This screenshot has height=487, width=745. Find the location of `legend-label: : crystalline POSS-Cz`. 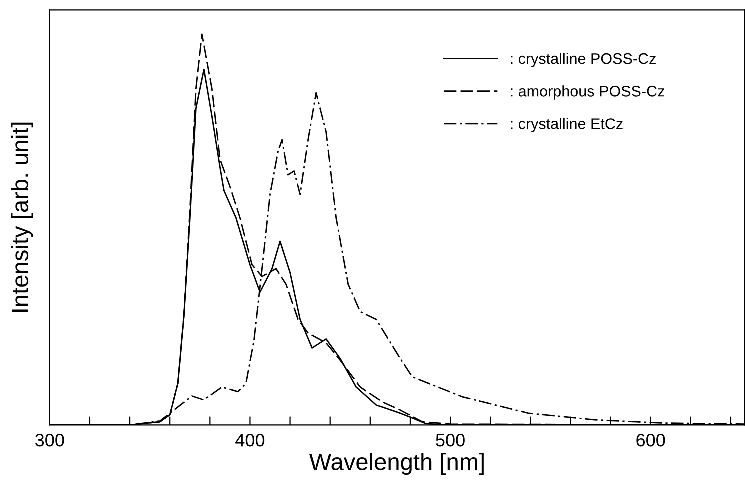

legend-label: : crystalline POSS-Cz is located at coordinates (583, 60).